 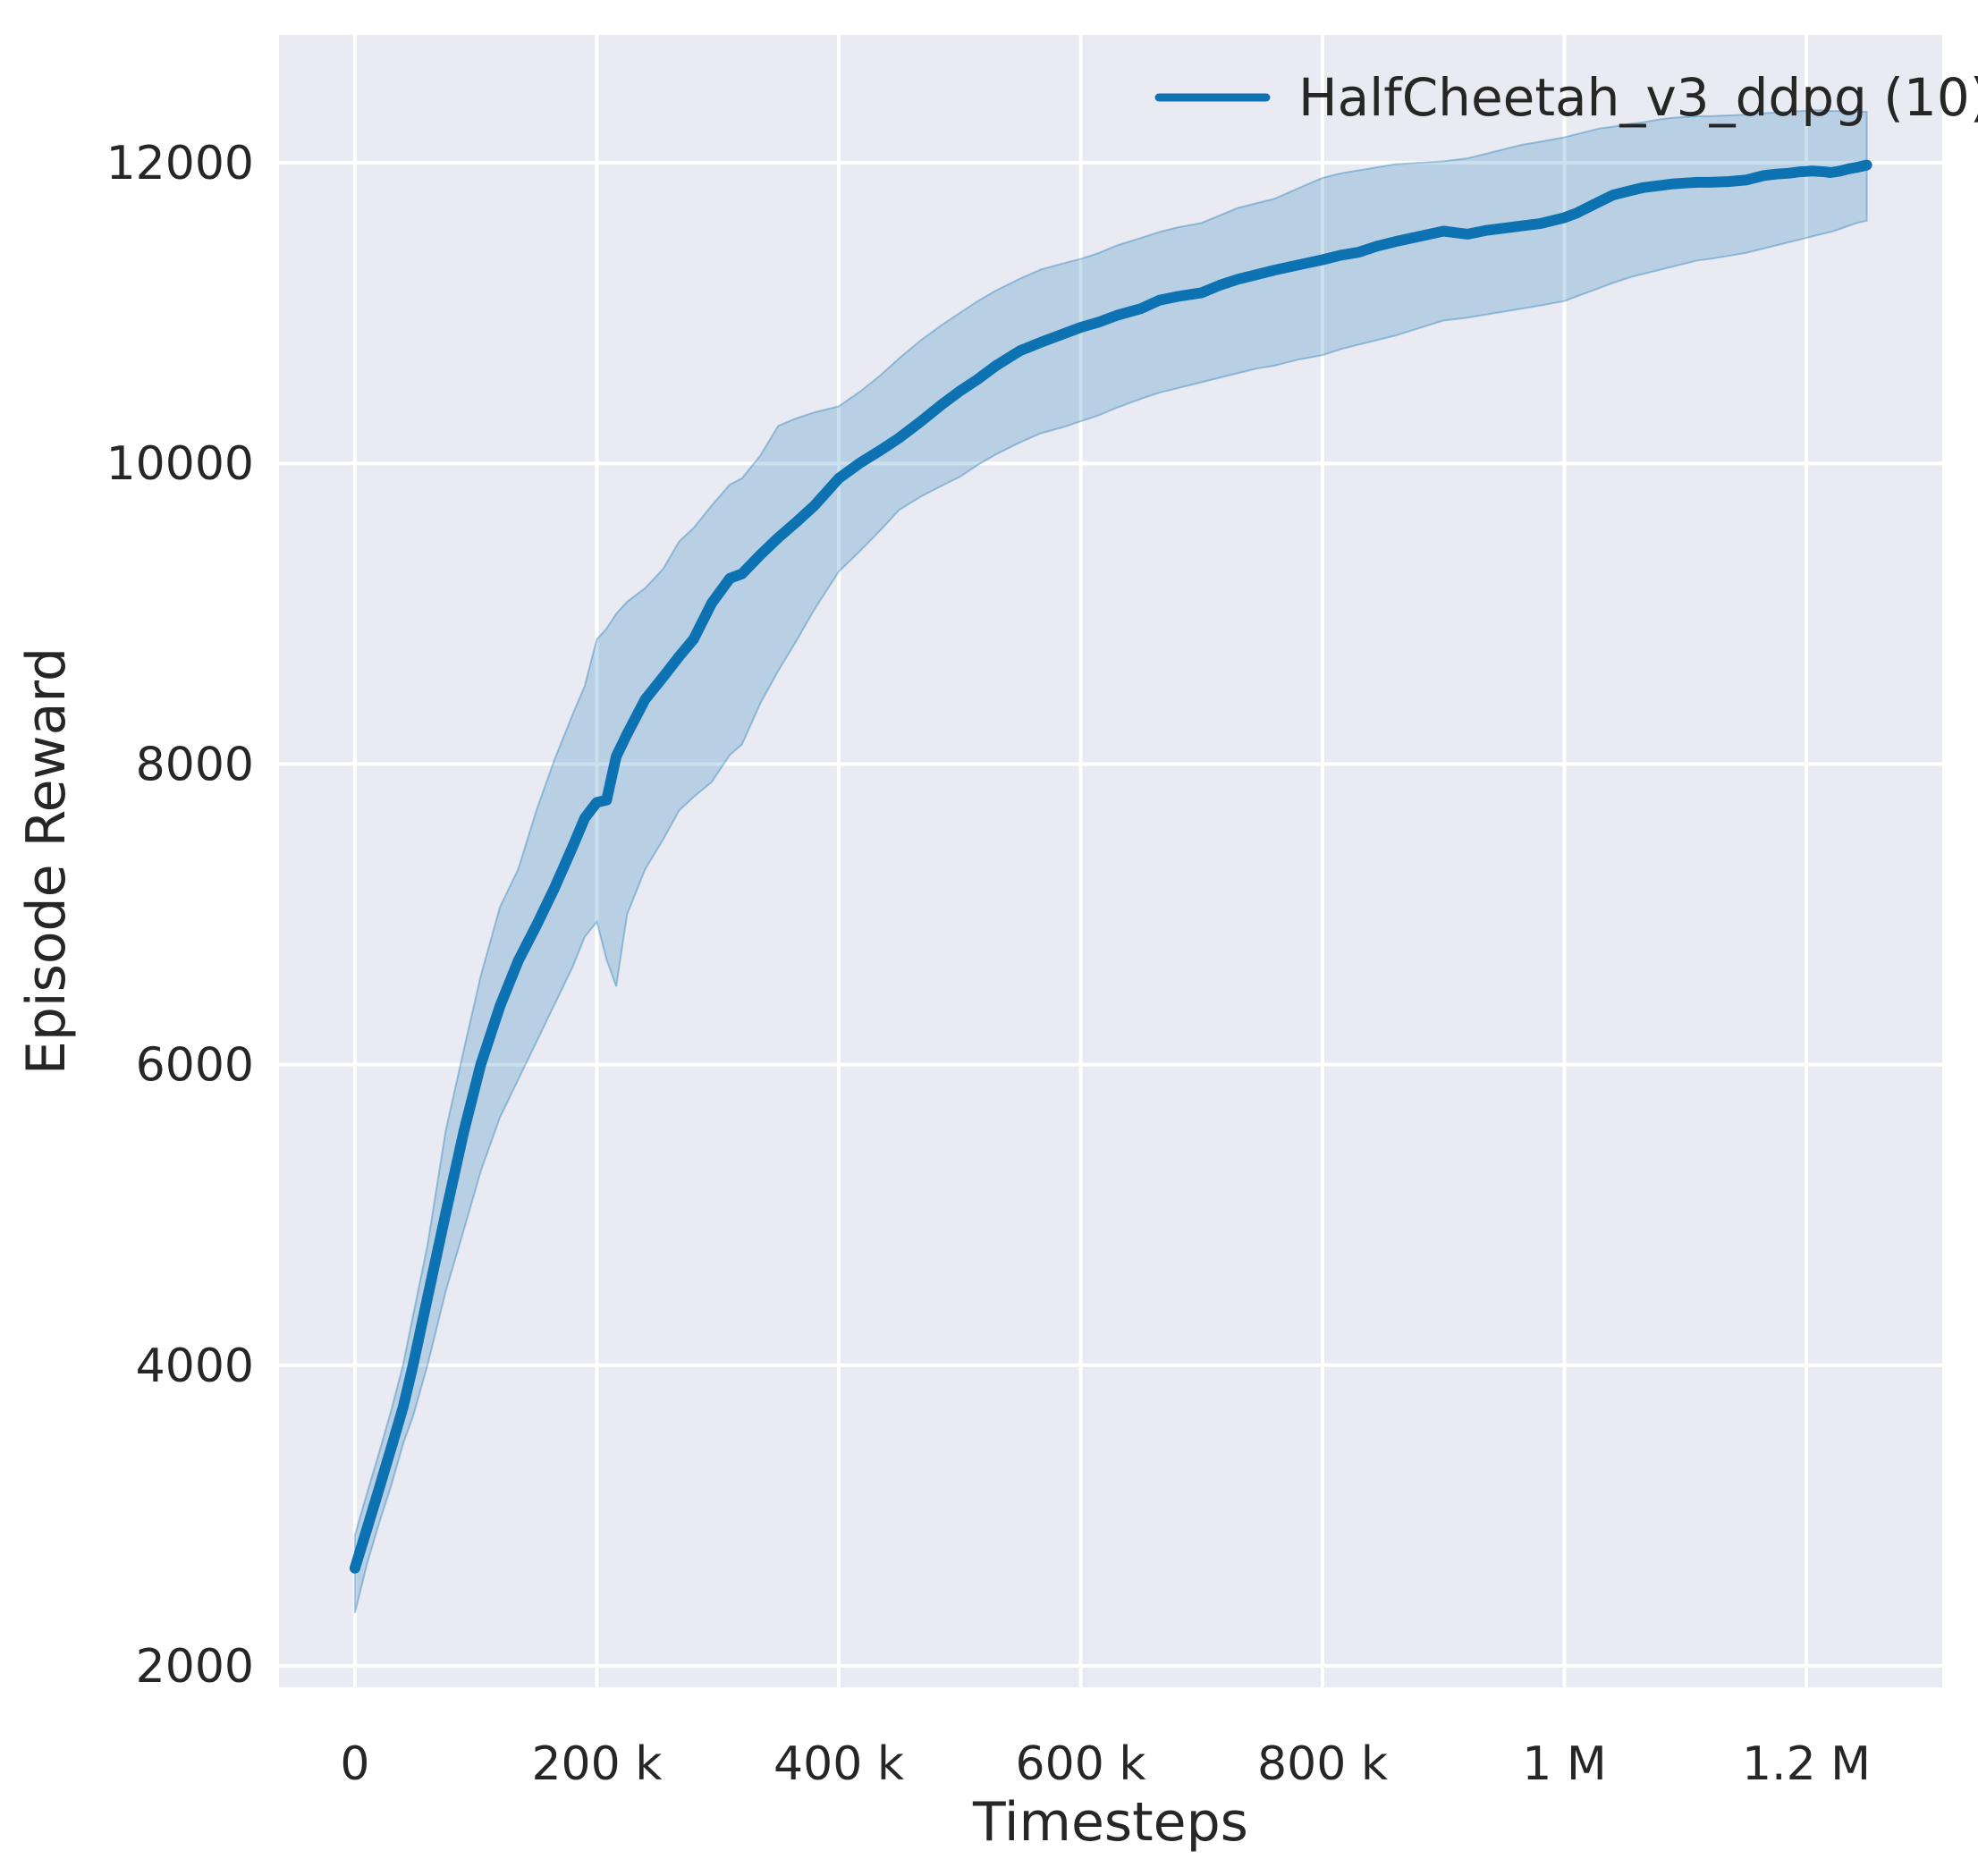 What do you see at coordinates (1110, 1822) in the screenshot?
I see `x-axis-label: Timesteps` at bounding box center [1110, 1822].